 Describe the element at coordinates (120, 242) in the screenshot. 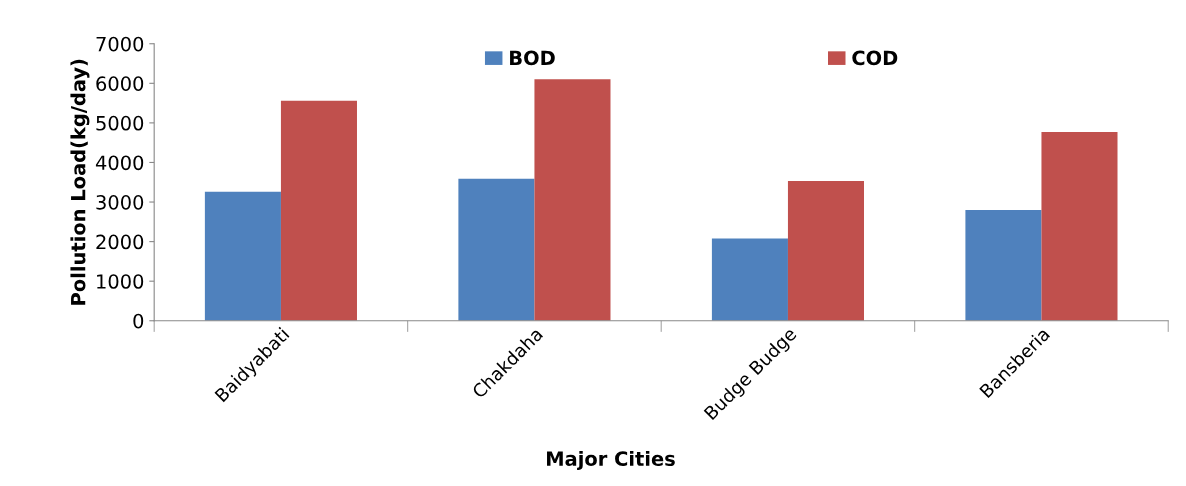

I see `y-tick-label: 2000` at that location.